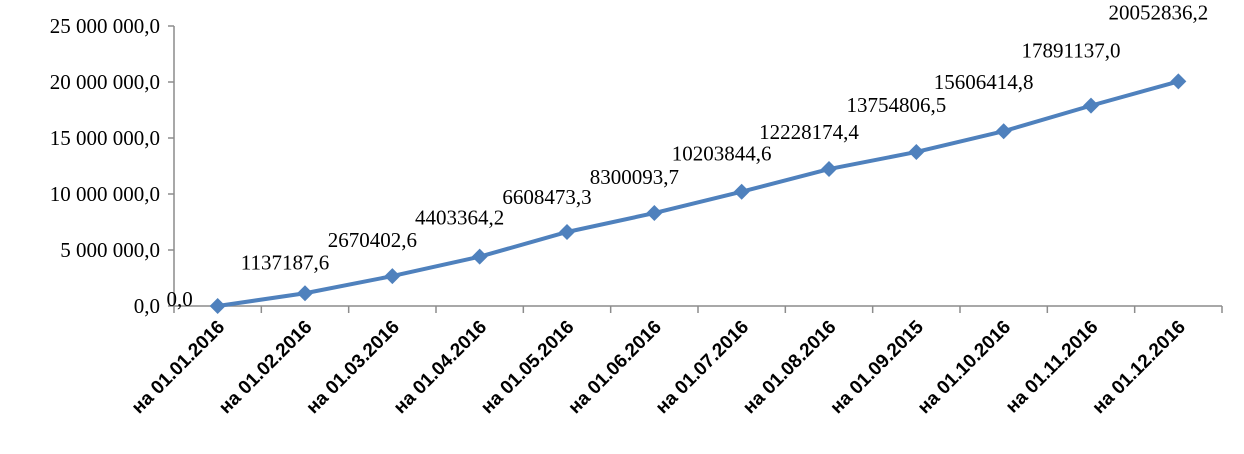 This screenshot has height=454, width=1244. Describe the element at coordinates (896, 105) in the screenshot. I see `data-label: 13754806,5` at that location.